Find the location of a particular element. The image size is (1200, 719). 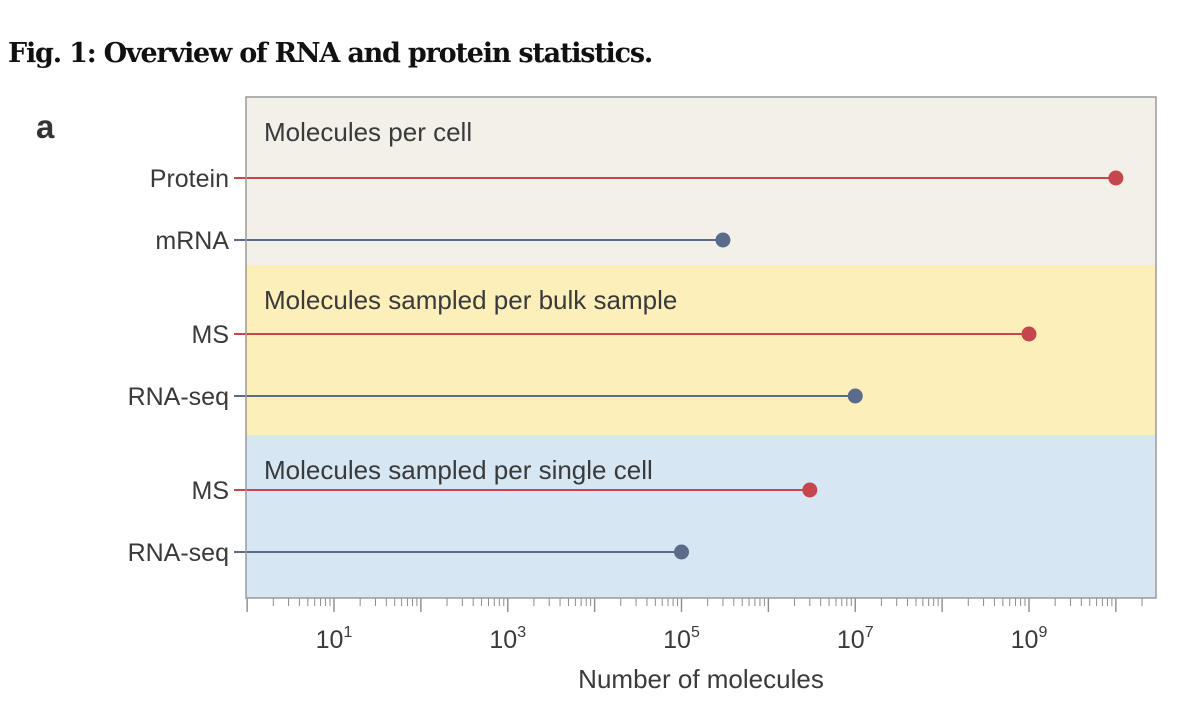

group-label: Molecules sampled per single cell is located at coordinates (458, 470).